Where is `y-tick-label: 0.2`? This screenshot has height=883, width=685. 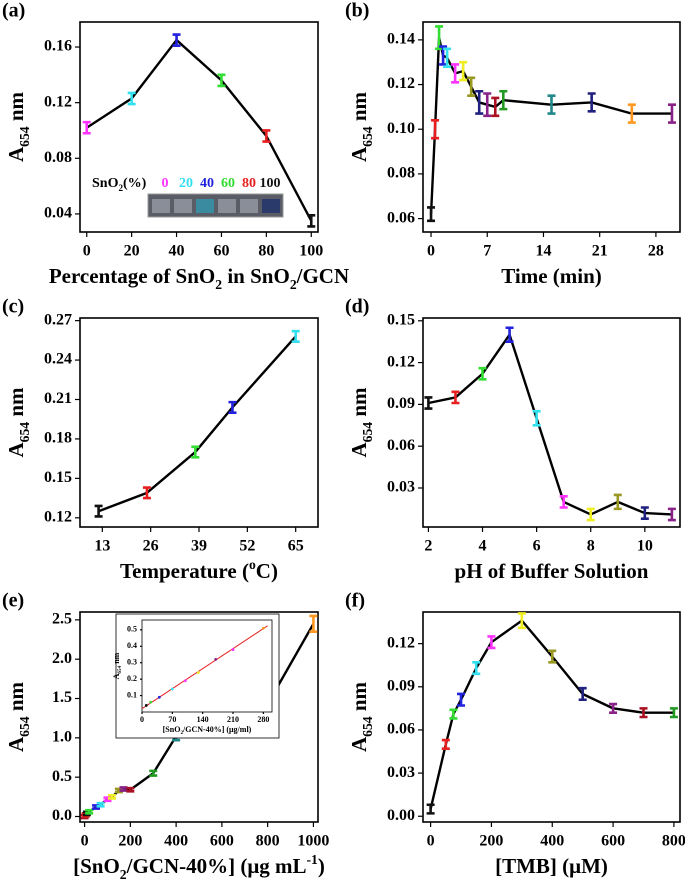
y-tick-label: 0.2 is located at coordinates (132, 678).